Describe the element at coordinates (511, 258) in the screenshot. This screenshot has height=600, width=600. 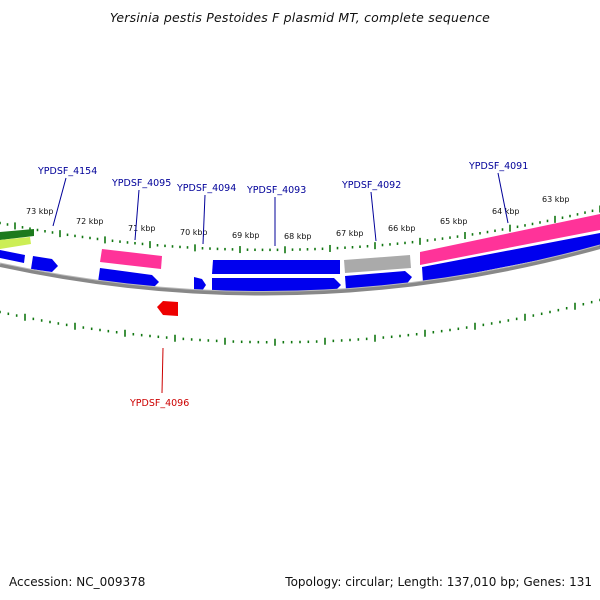
I see `cds-fwd-track2-c` at that location.